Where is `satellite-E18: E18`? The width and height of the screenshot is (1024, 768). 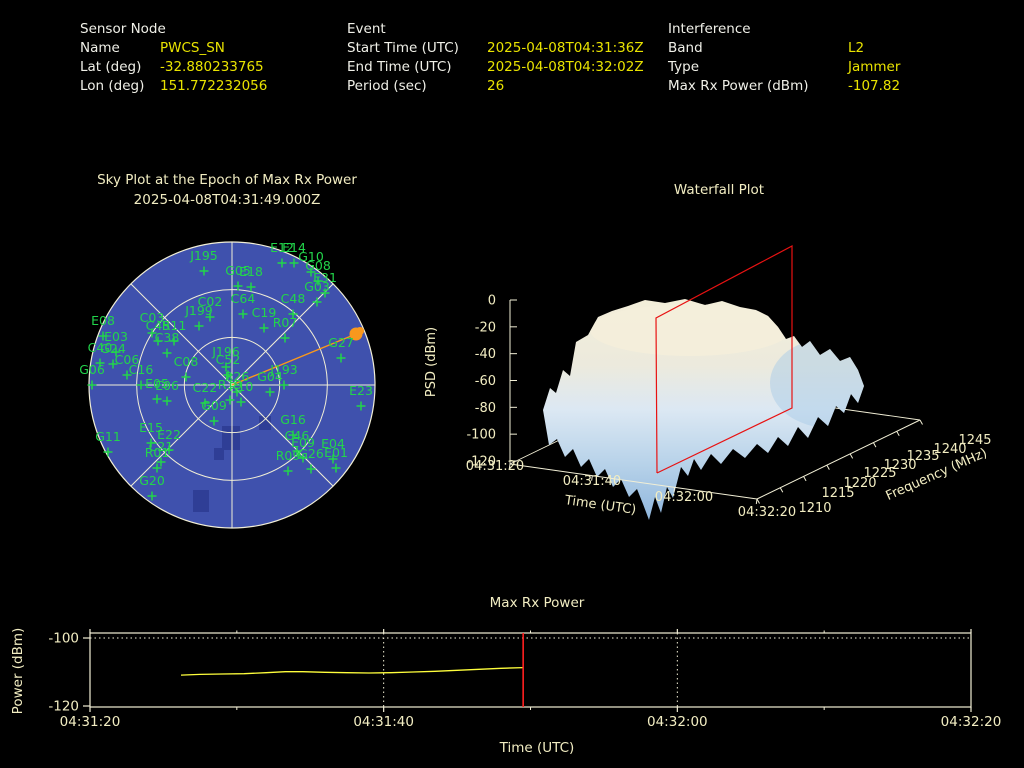
satellite-E18: E18 is located at coordinates (251, 278).